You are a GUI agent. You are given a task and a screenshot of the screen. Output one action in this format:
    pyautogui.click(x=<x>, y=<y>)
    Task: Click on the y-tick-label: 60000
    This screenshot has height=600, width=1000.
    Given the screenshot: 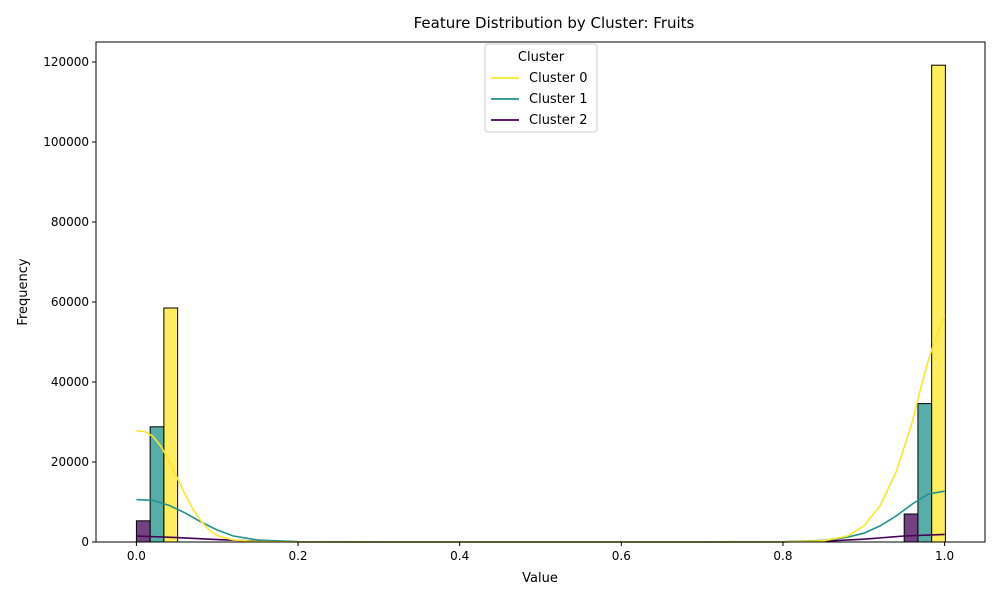 What is the action you would take?
    pyautogui.click(x=70, y=302)
    